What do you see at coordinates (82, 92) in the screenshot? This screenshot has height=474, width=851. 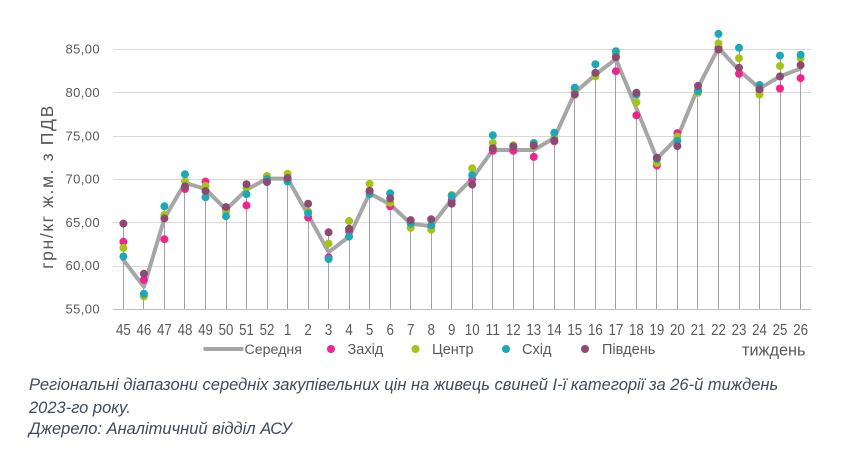 I see `svg-text: 80,00` at bounding box center [82, 92].